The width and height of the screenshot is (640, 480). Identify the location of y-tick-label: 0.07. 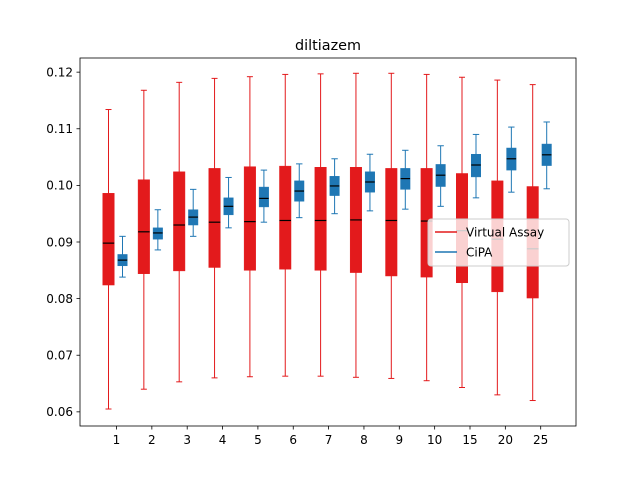
(59, 356).